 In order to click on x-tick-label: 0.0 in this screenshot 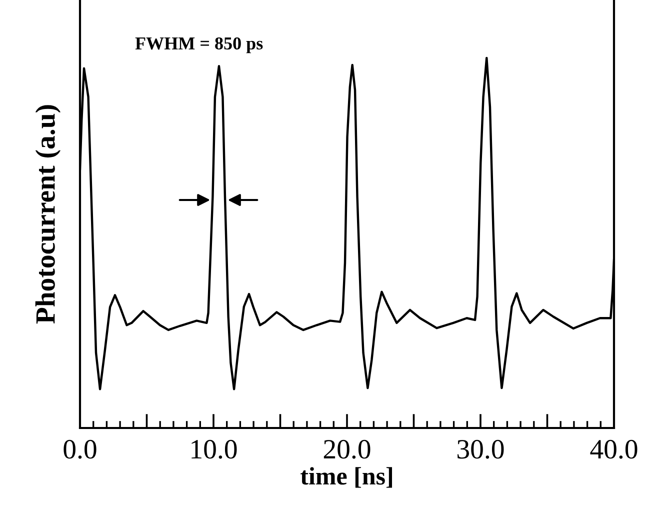, I will do `click(80, 449)`.